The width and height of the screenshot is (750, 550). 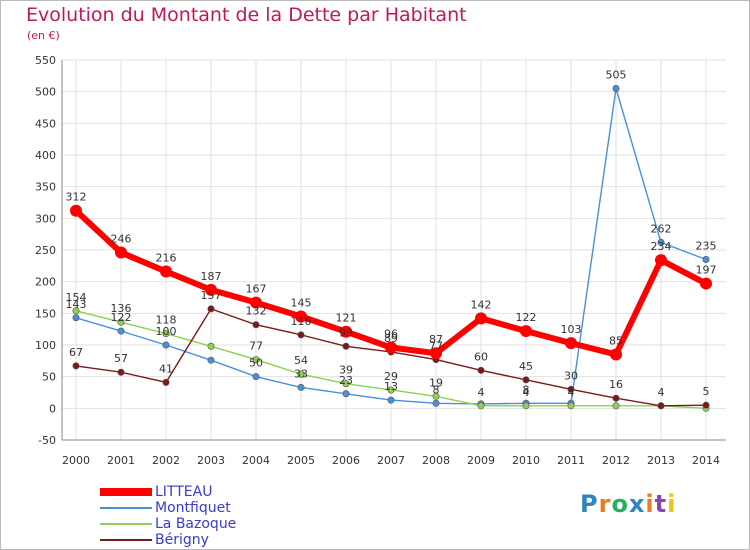 What do you see at coordinates (76, 460) in the screenshot?
I see `x-tick-label: 2000` at bounding box center [76, 460].